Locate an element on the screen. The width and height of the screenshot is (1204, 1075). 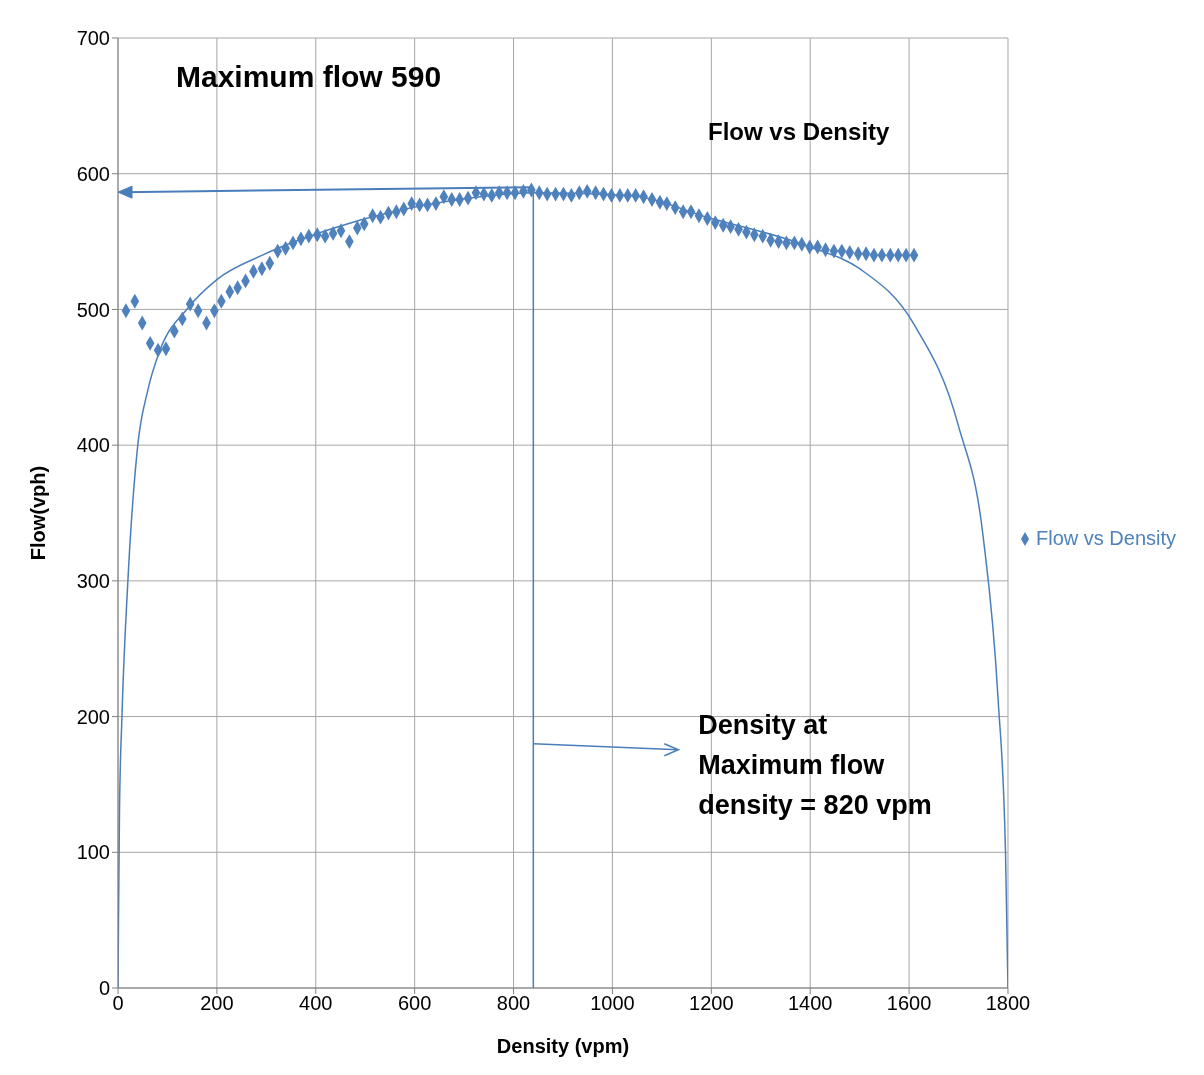
x-tick-label: 1600 is located at coordinates (909, 1003).